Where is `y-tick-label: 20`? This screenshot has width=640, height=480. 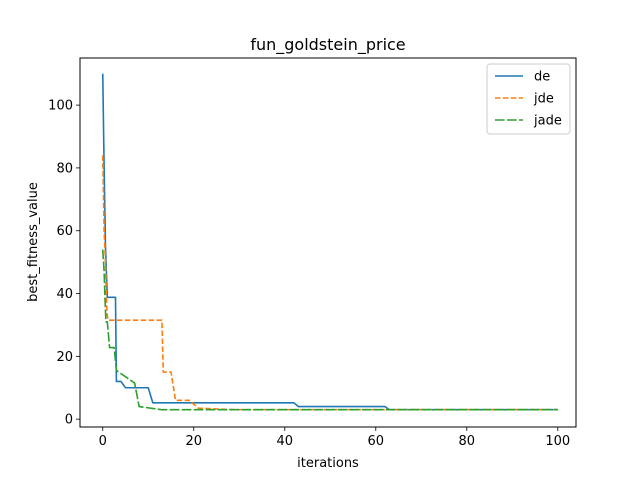
y-tick-label: 20 is located at coordinates (64, 357).